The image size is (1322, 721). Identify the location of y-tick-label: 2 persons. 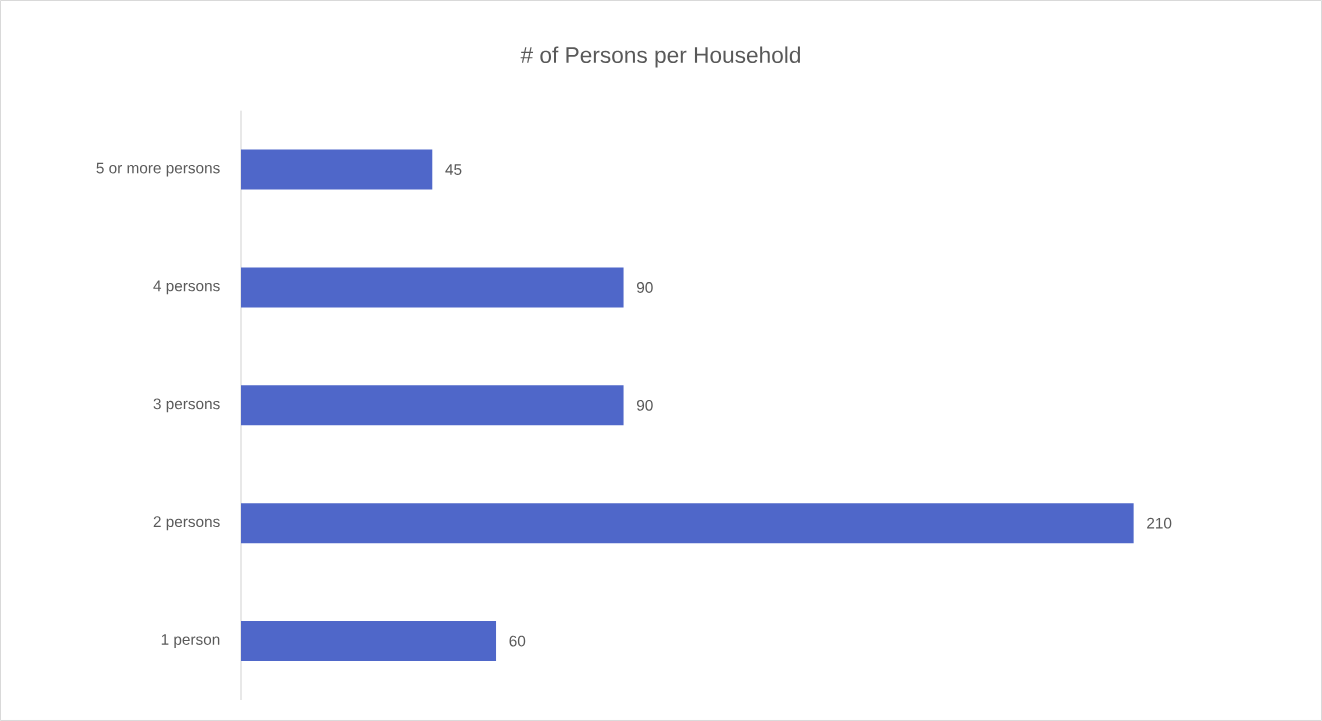
(186, 523).